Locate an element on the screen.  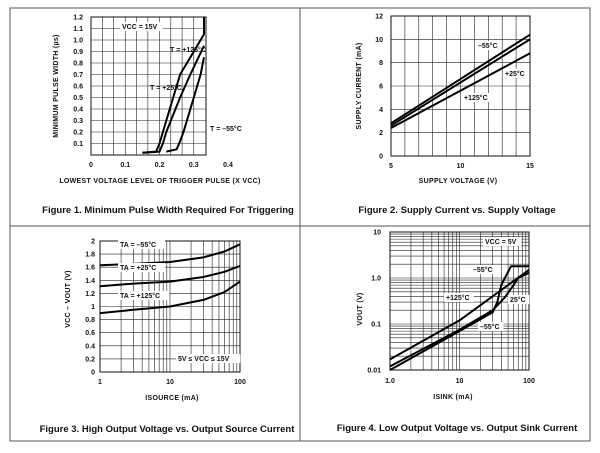
curve-annotation: 25°C is located at coordinates (518, 300).